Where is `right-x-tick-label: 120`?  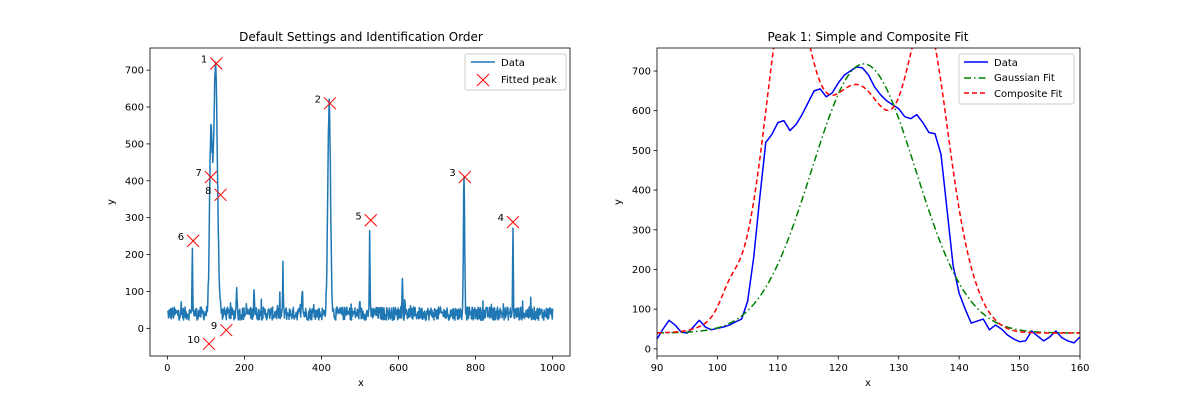 right-x-tick-label: 120 is located at coordinates (838, 368).